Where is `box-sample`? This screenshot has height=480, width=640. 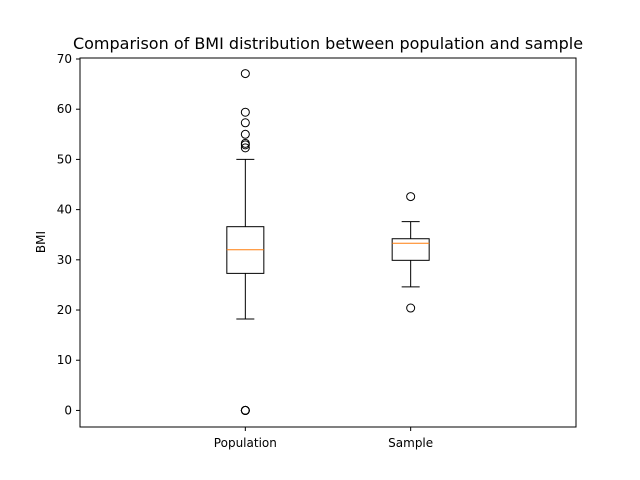
box-sample is located at coordinates (410, 252).